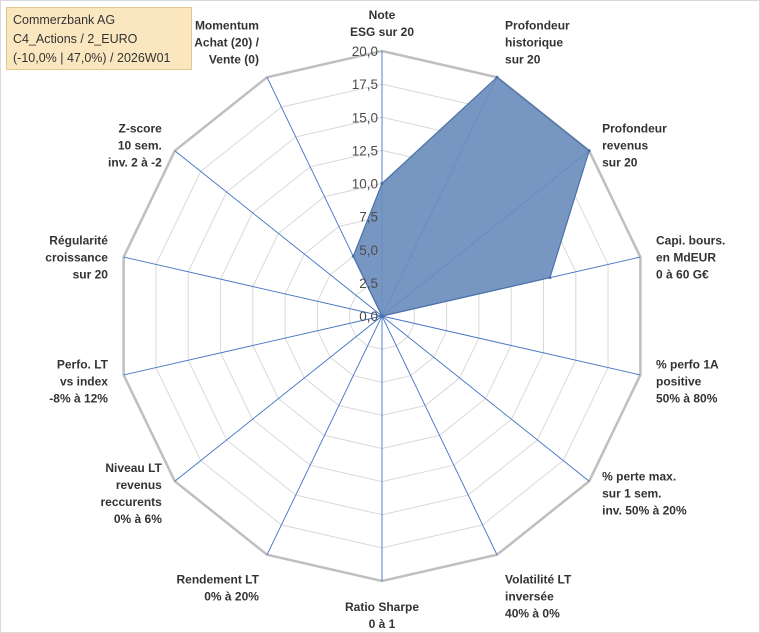  What do you see at coordinates (368, 250) in the screenshot?
I see `tick-label: 5,0` at bounding box center [368, 250].